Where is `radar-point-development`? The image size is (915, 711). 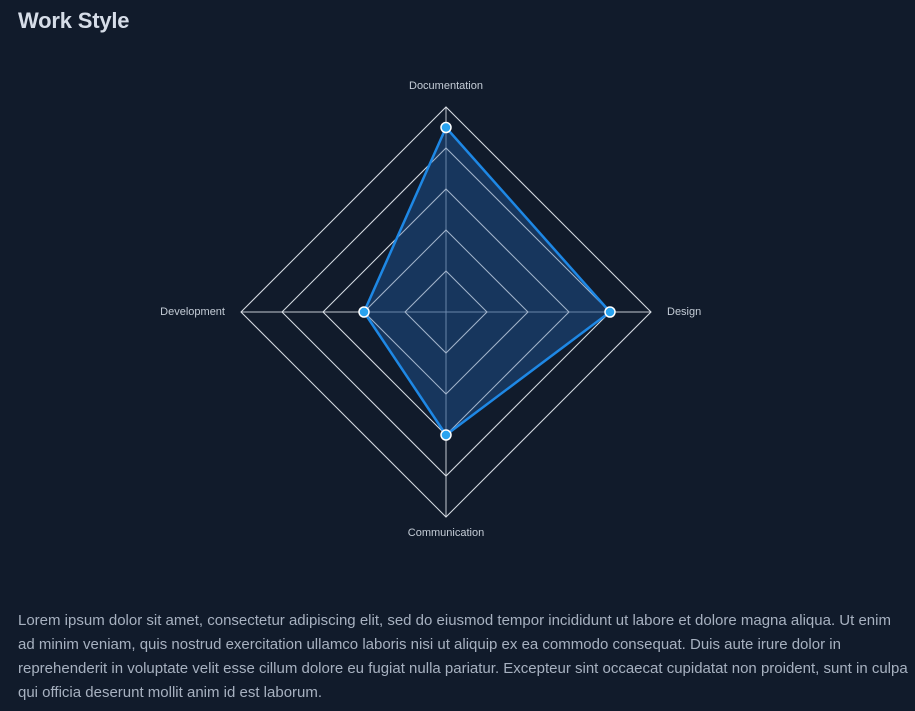 radar-point-development is located at coordinates (364, 312).